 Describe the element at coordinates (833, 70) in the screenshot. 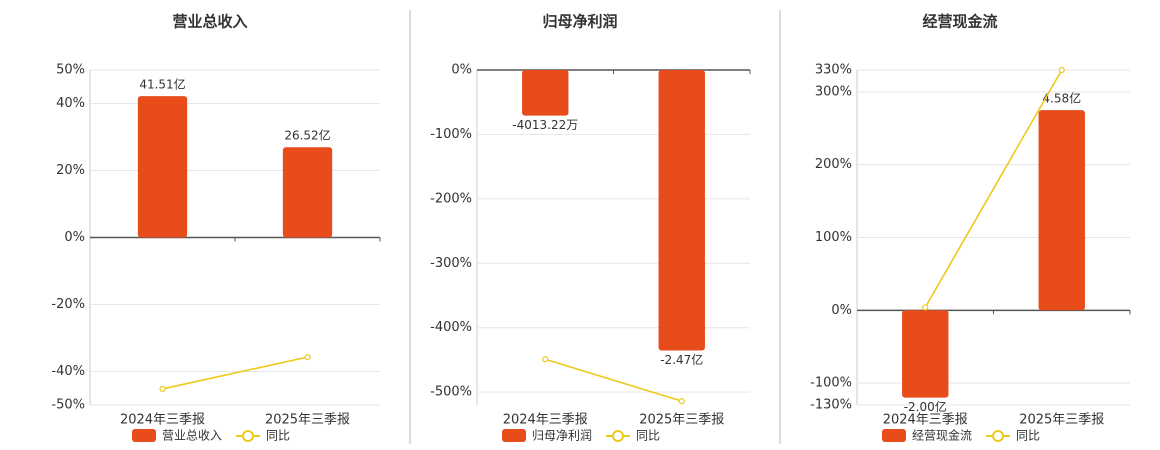

I see `y-tick-label: 330%` at that location.